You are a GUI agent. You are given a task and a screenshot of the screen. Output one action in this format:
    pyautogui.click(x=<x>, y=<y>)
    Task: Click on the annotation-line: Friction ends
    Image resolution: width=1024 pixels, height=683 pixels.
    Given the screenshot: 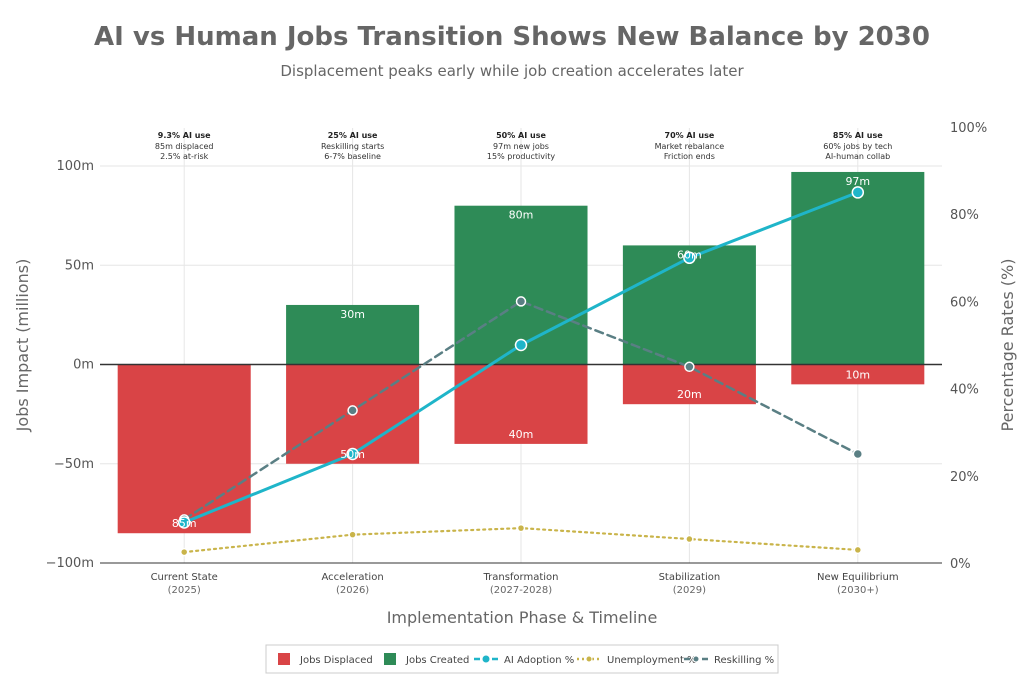 What is the action you would take?
    pyautogui.click(x=689, y=156)
    